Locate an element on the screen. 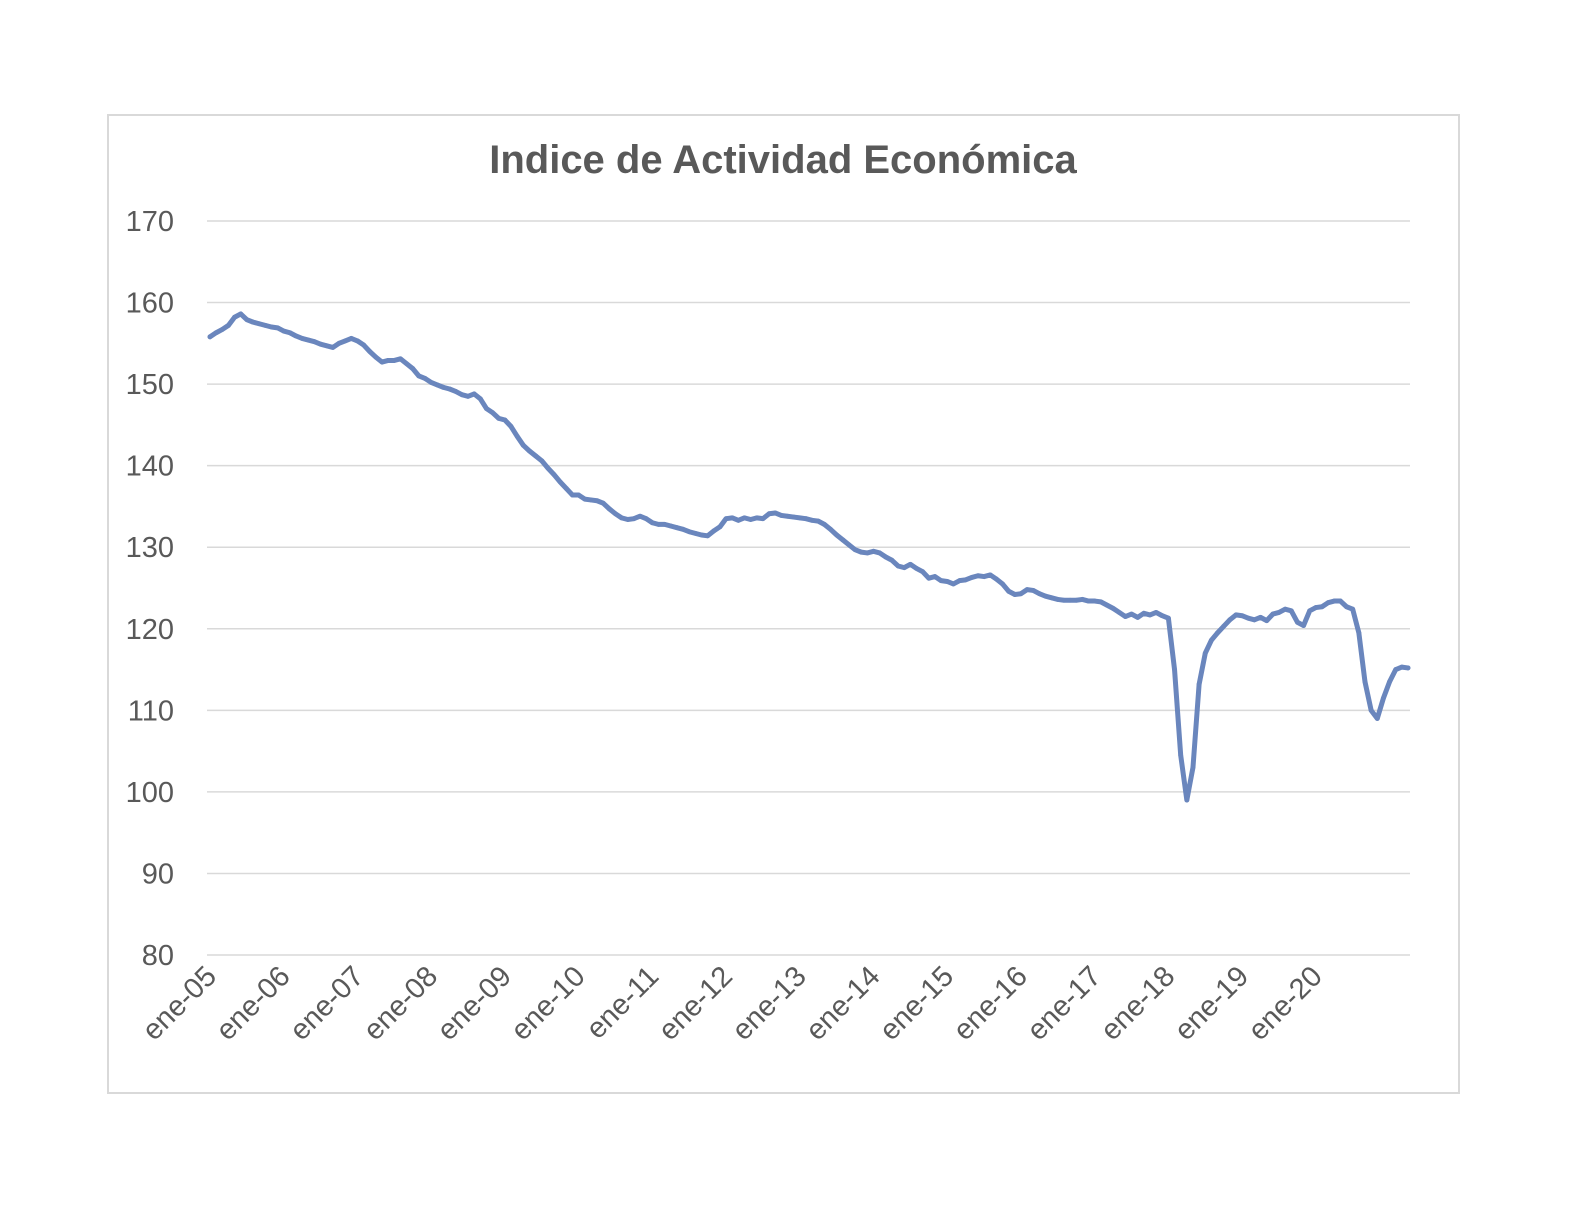  y-tick-label: 150 is located at coordinates (150, 385).